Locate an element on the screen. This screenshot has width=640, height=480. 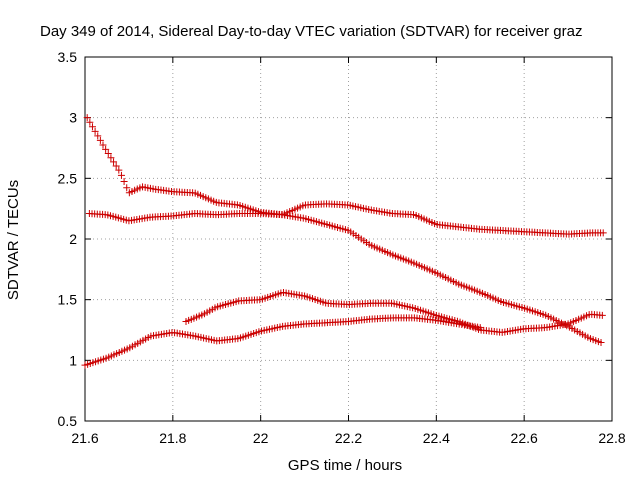
y-tick-label: 3 is located at coordinates (73, 118).